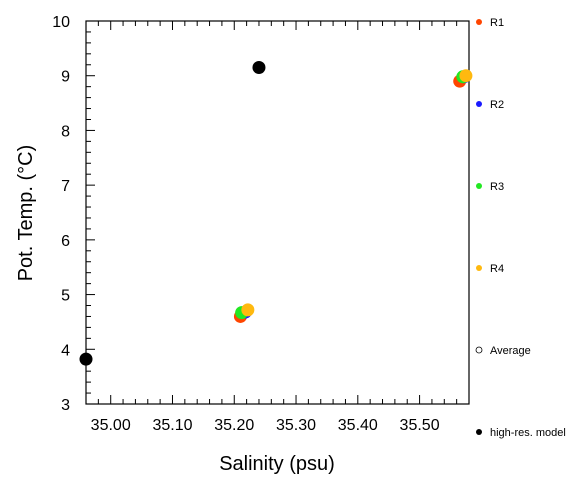  What do you see at coordinates (497, 269) in the screenshot?
I see `legend-label-r4: R4` at bounding box center [497, 269].